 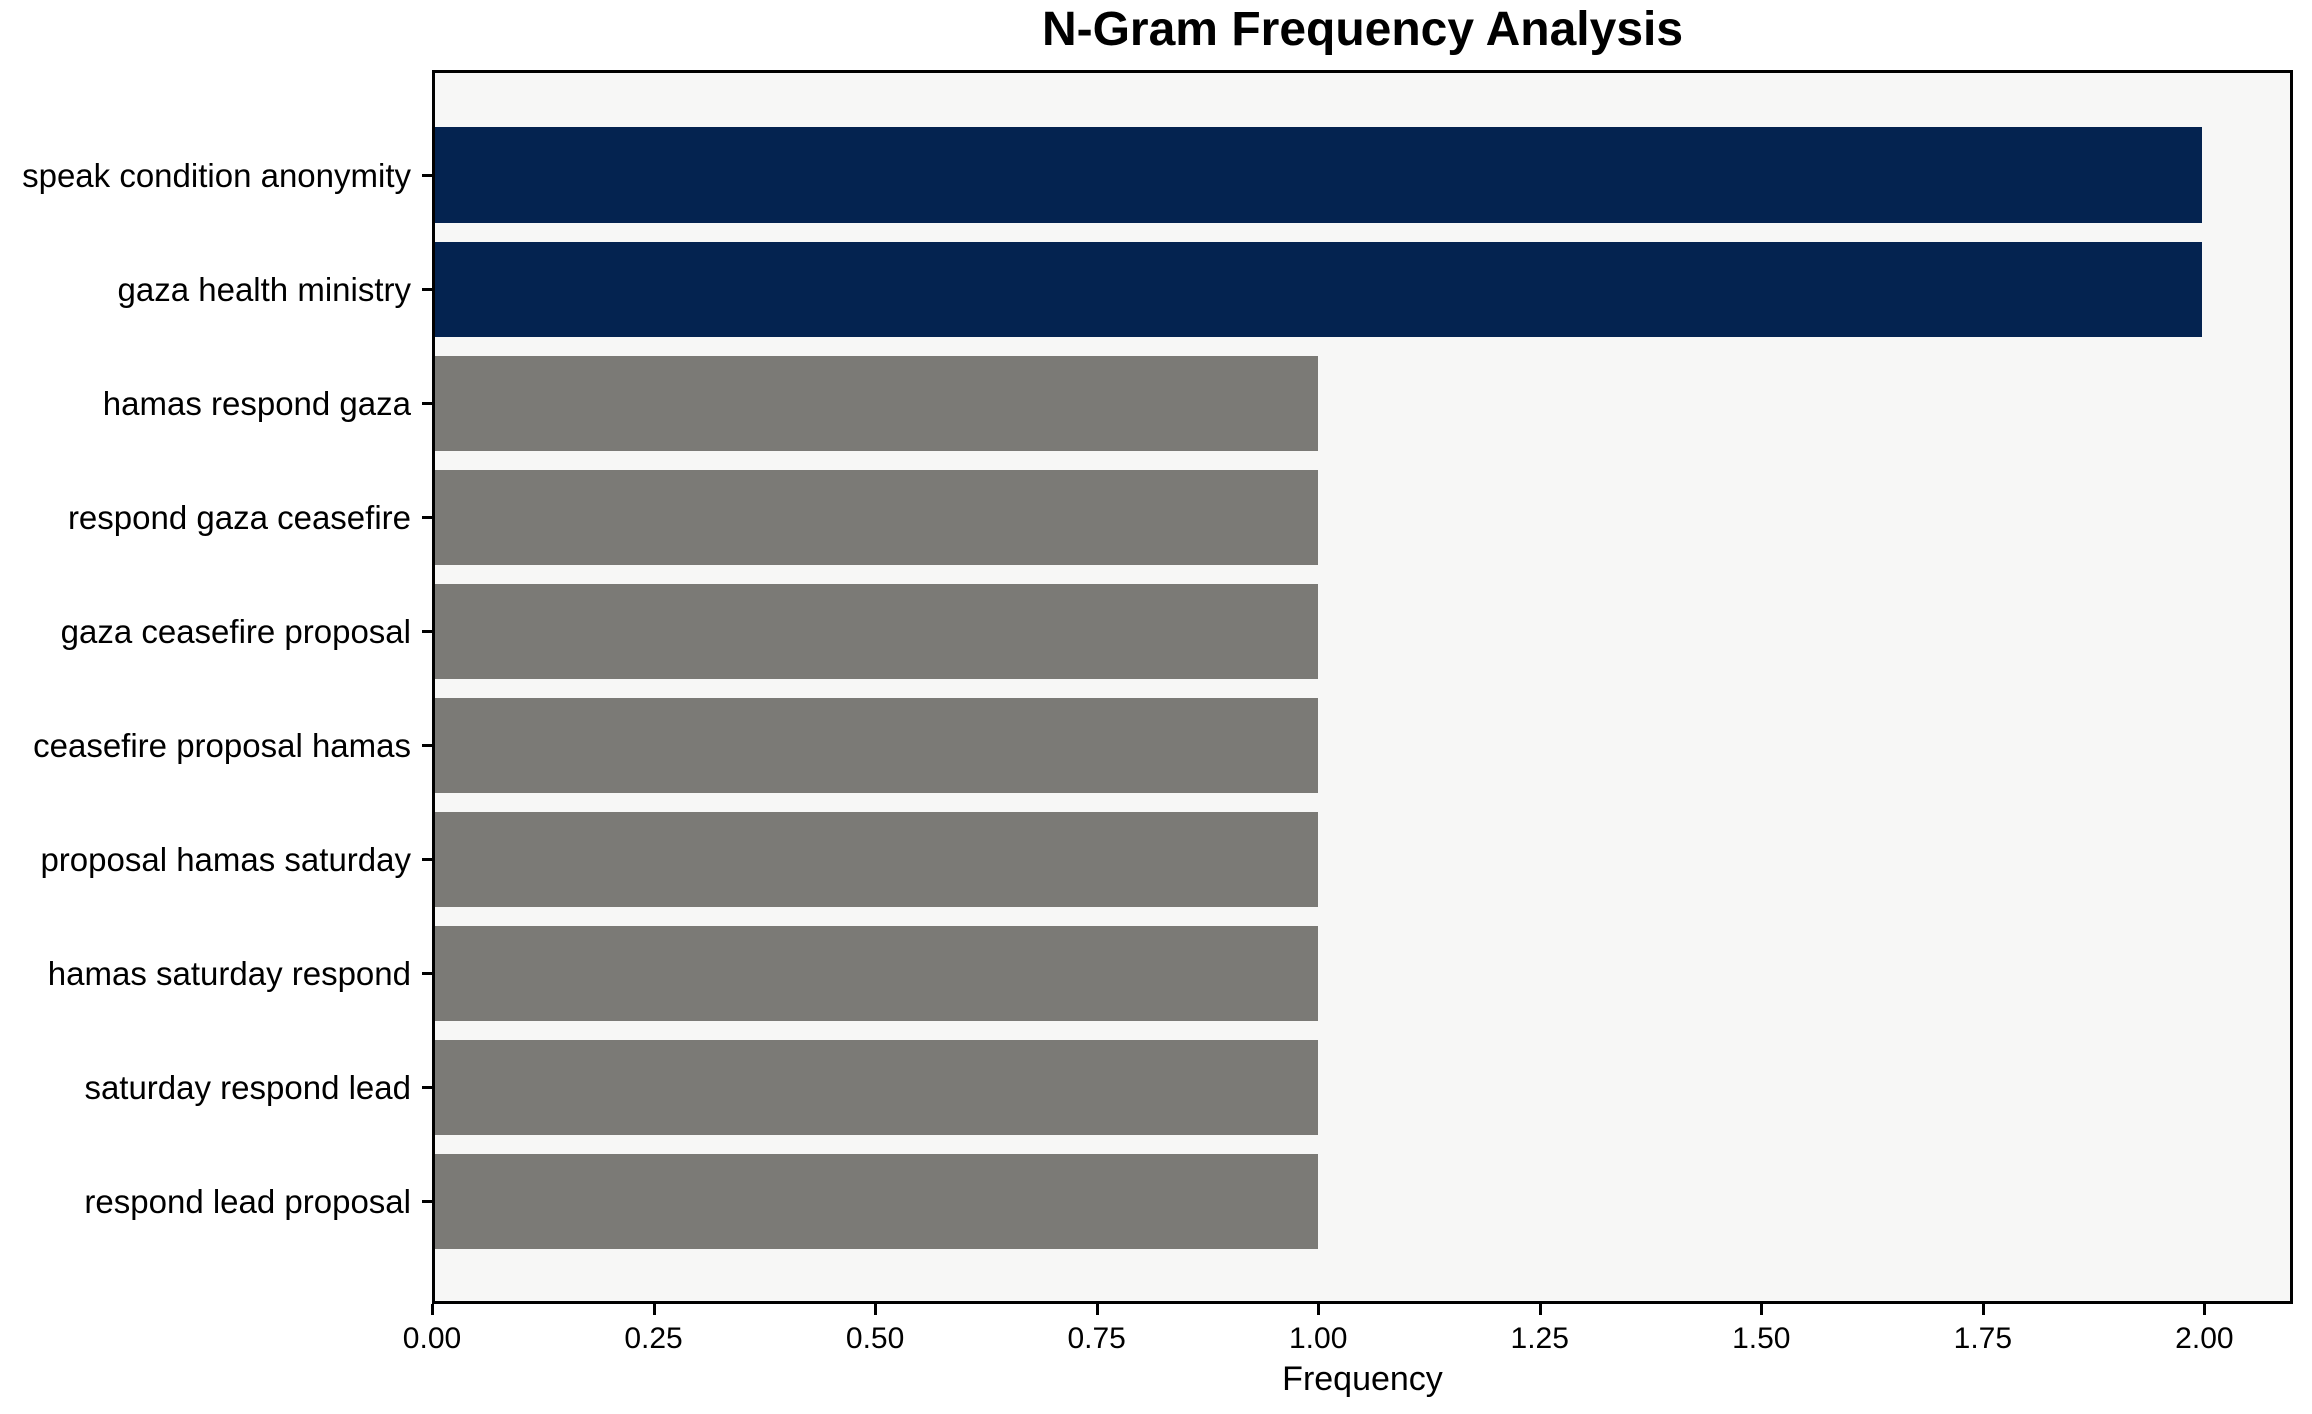 I want to click on y-tick-label: hamas respond gaza, so click(x=256, y=403).